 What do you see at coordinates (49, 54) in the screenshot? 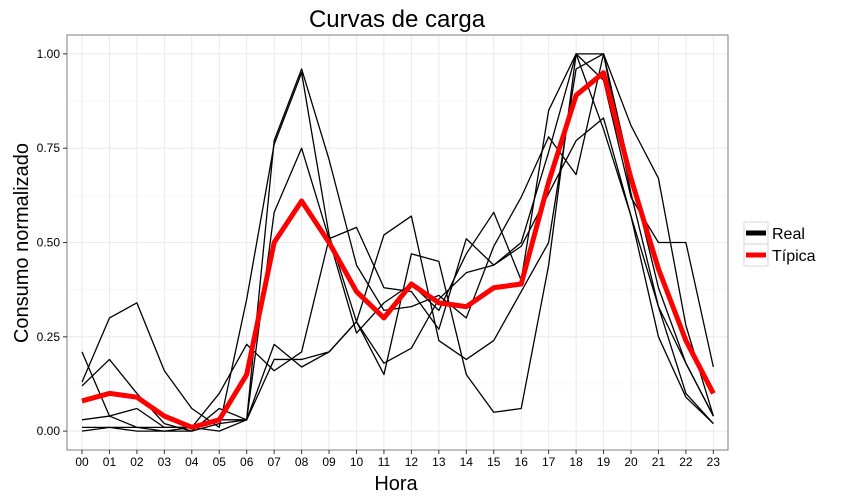
I see `y-tick-label: 1.00` at bounding box center [49, 54].